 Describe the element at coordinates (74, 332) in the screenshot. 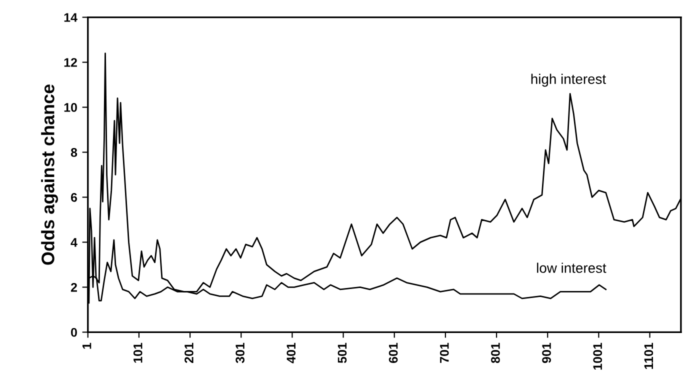

I see `y-tick-label: 0` at that location.